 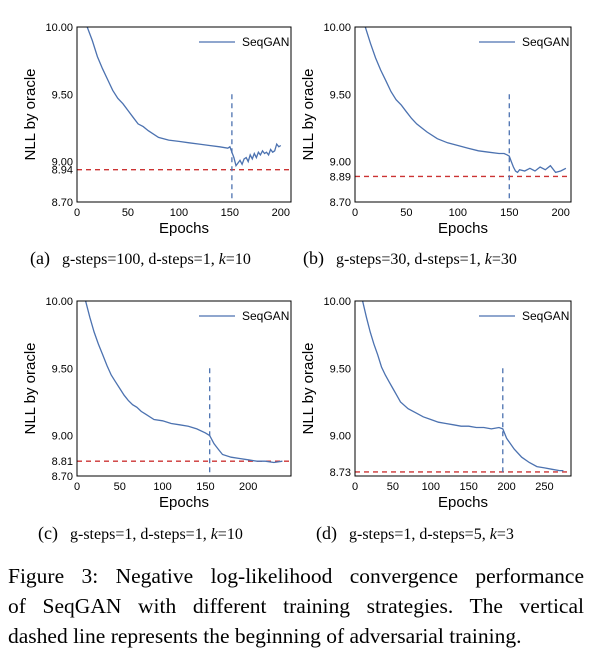 What do you see at coordinates (509, 213) in the screenshot?
I see `chart-b-xtick-label: 150` at bounding box center [509, 213].